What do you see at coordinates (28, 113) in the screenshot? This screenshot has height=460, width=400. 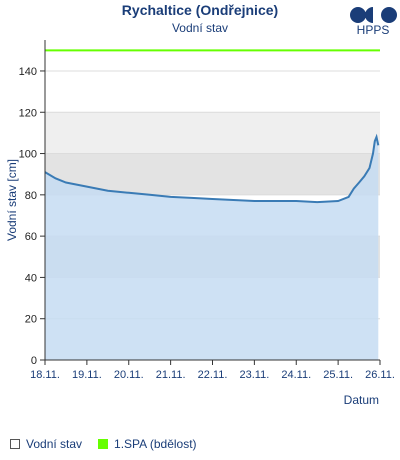 I see `y-tick-label: 120` at bounding box center [28, 113].